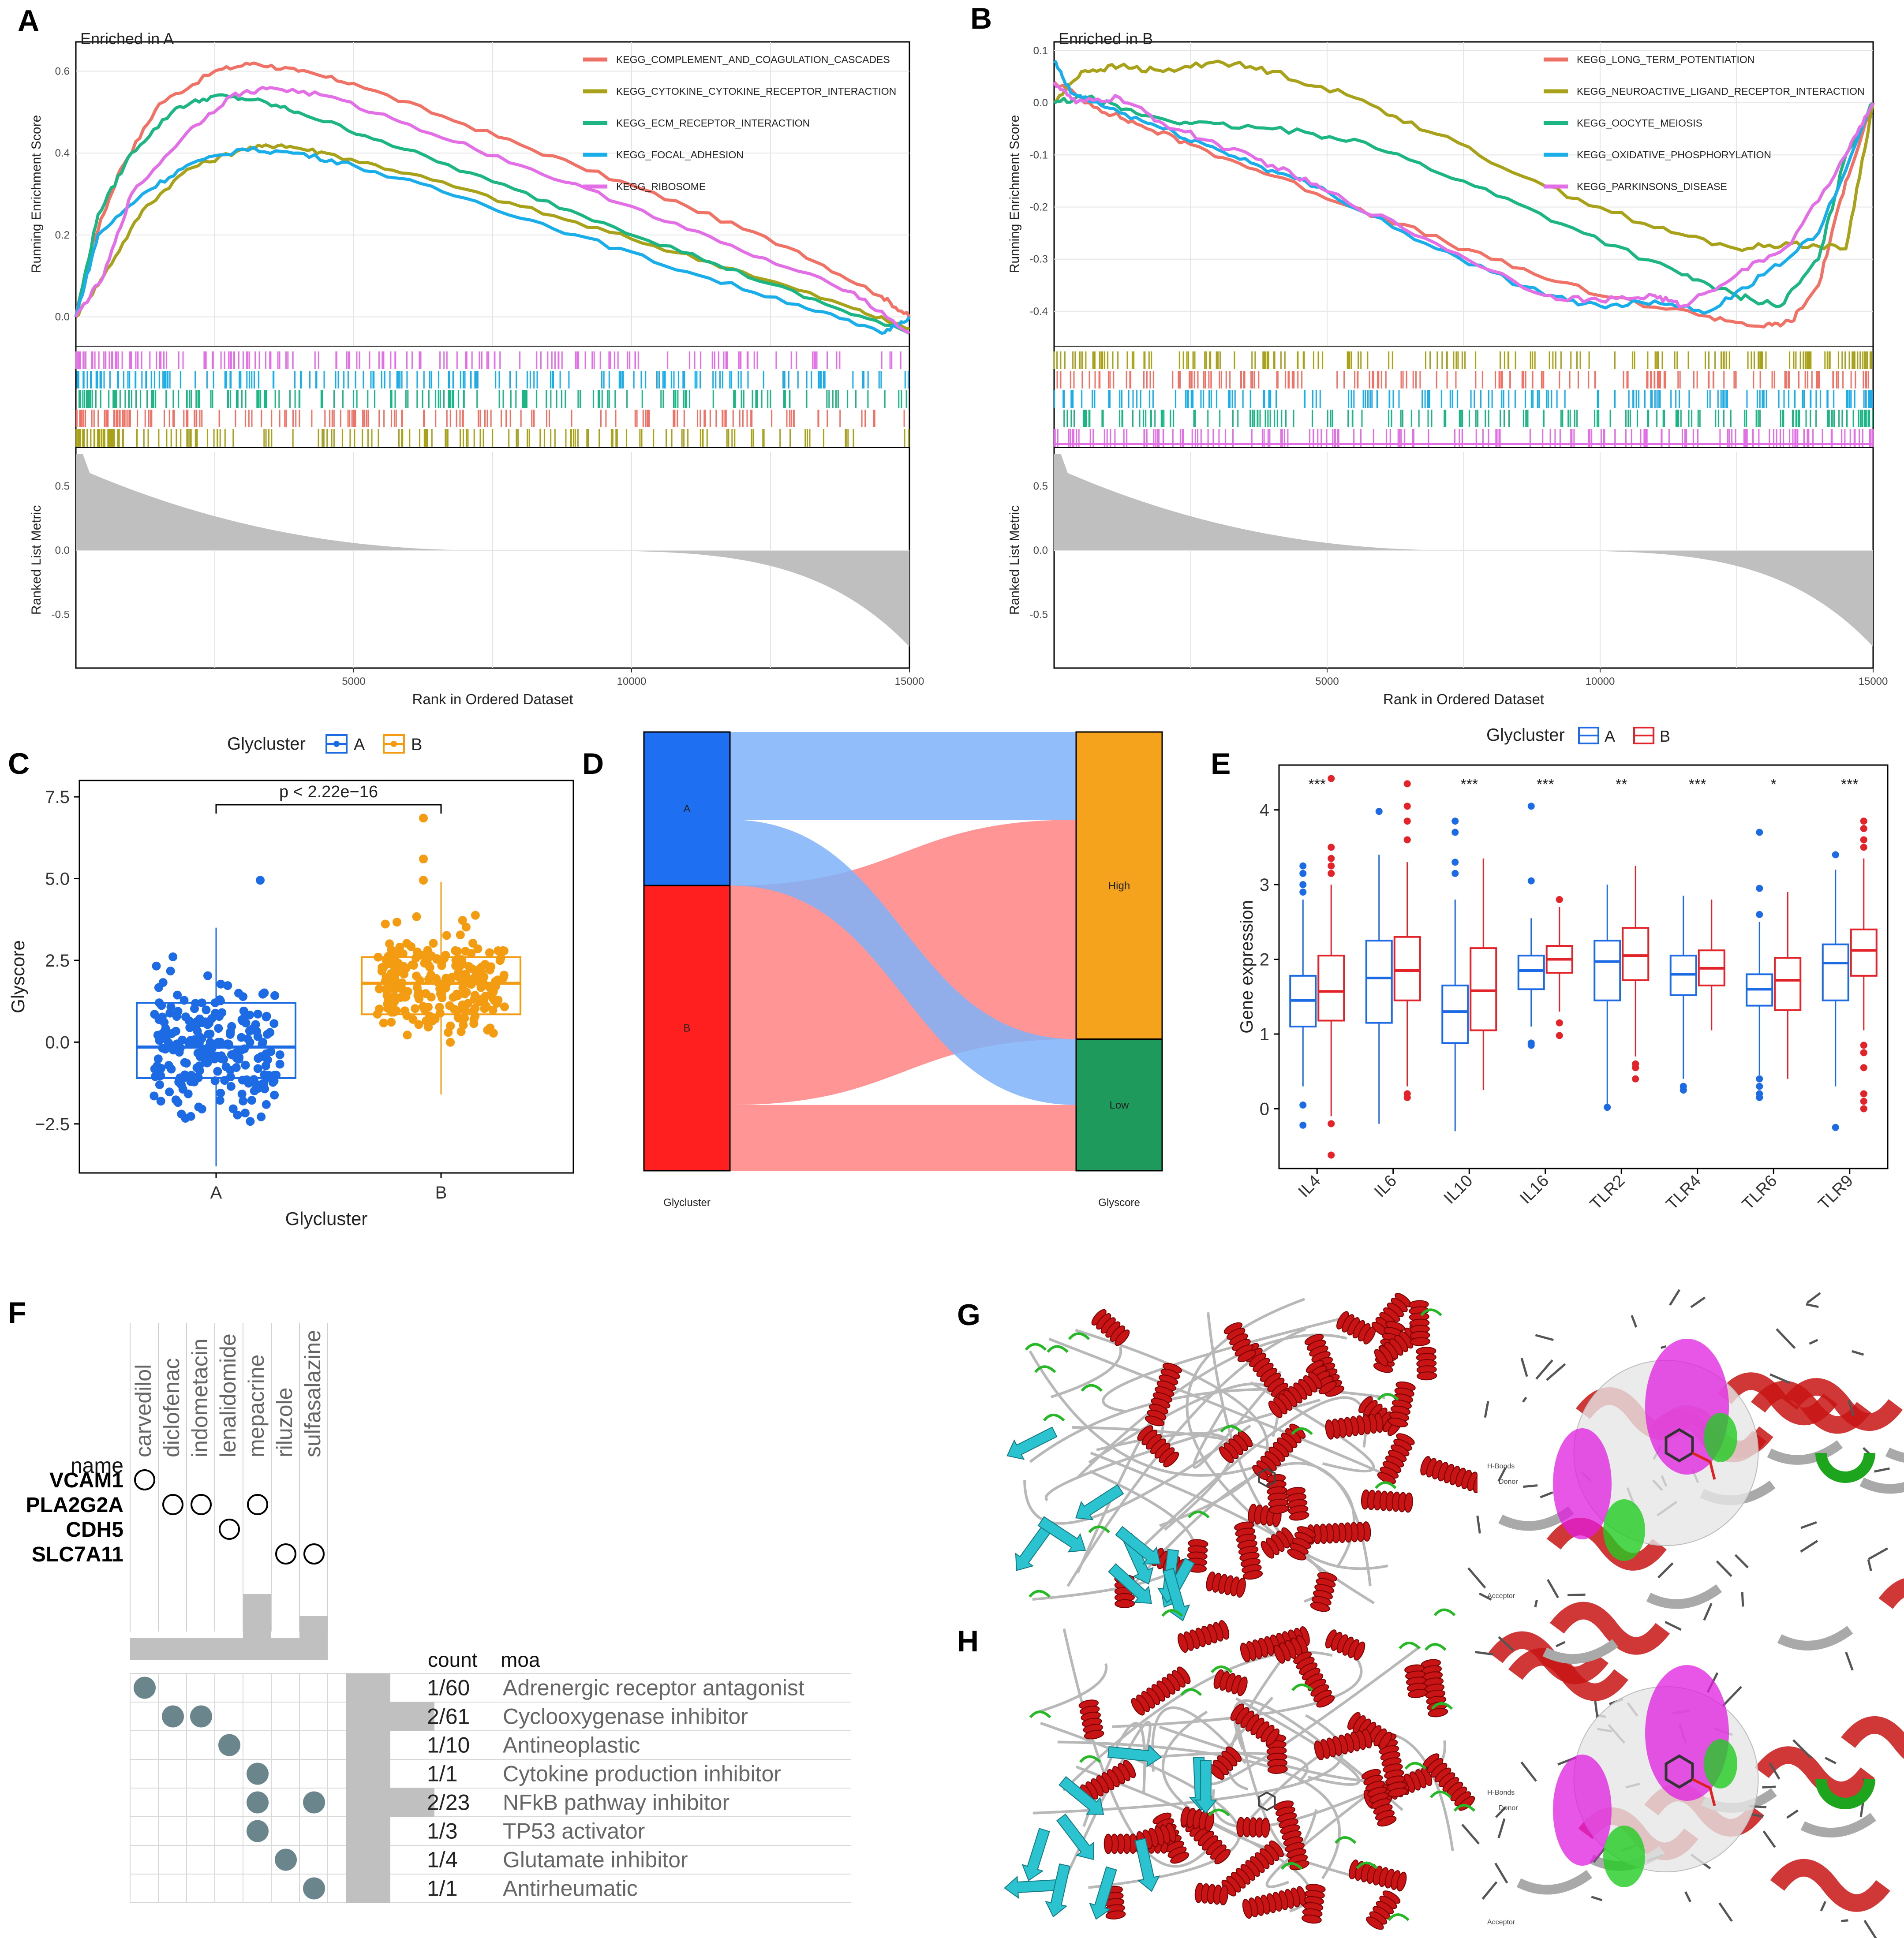  I want to click on gene-drug-hit, so click(172, 1504).